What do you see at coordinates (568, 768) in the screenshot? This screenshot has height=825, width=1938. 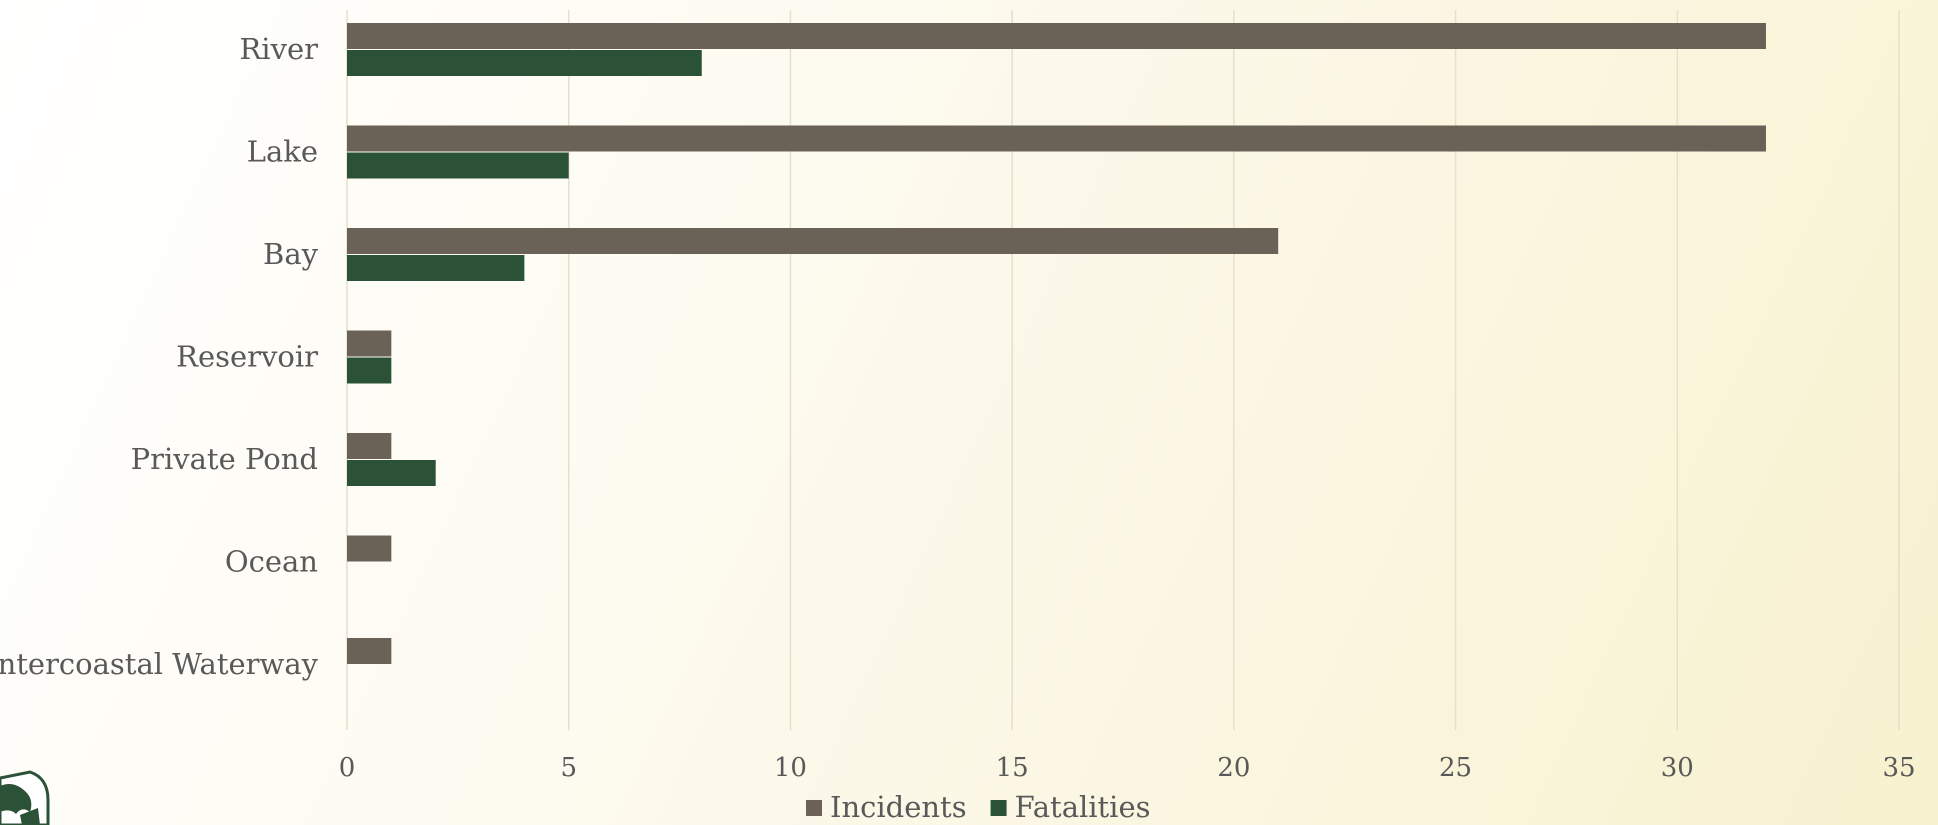 I see `x-tick-label: 5` at bounding box center [568, 768].